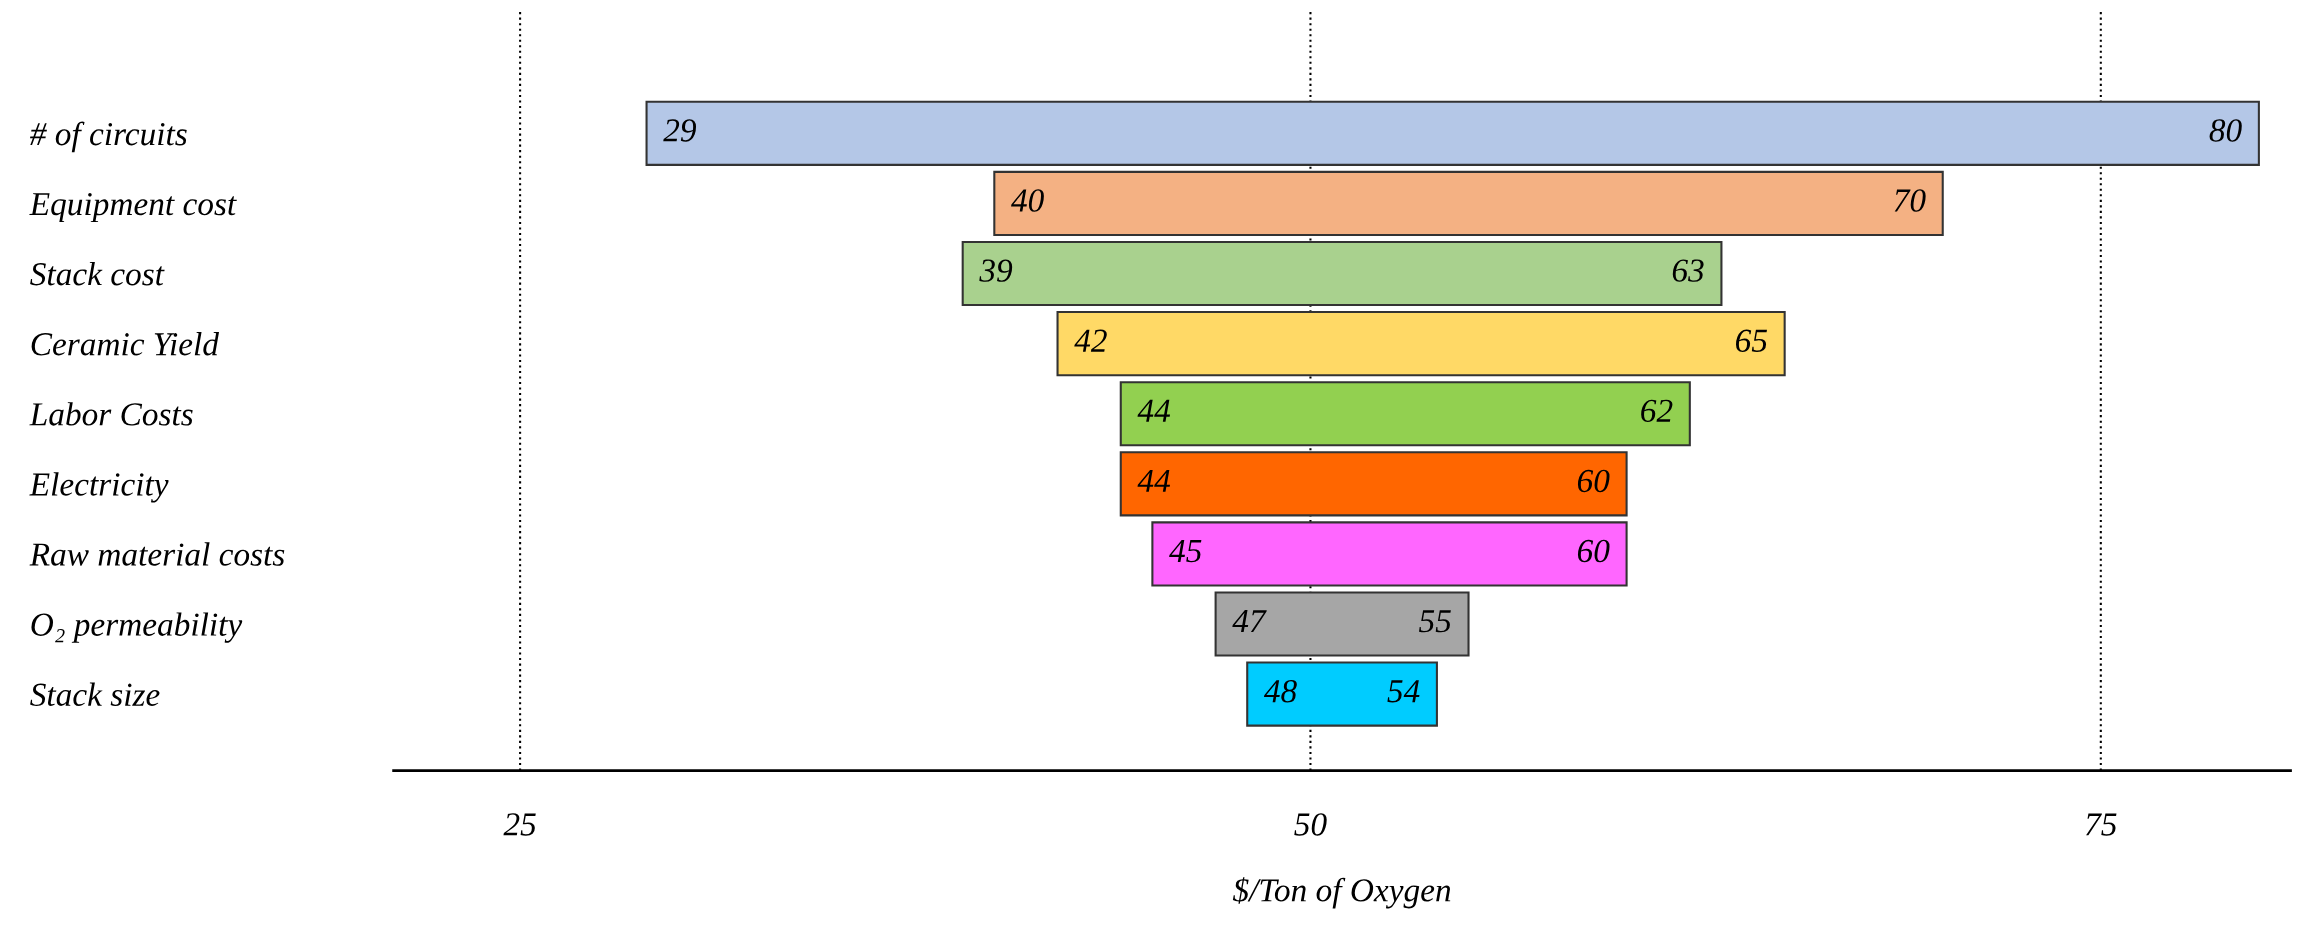  I want to click on x-tick-label: 50, so click(1310, 824).